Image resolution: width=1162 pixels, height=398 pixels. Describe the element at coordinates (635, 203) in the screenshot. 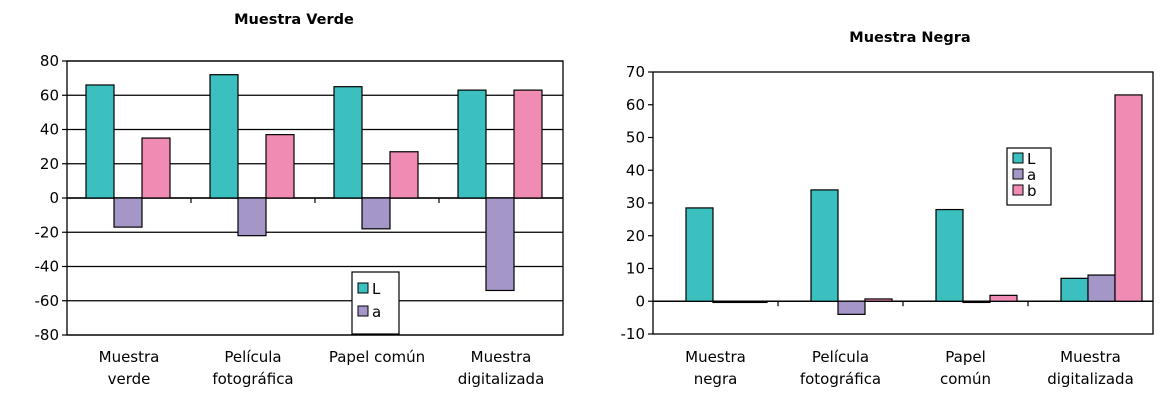

I see `y-tick-label: 30` at that location.